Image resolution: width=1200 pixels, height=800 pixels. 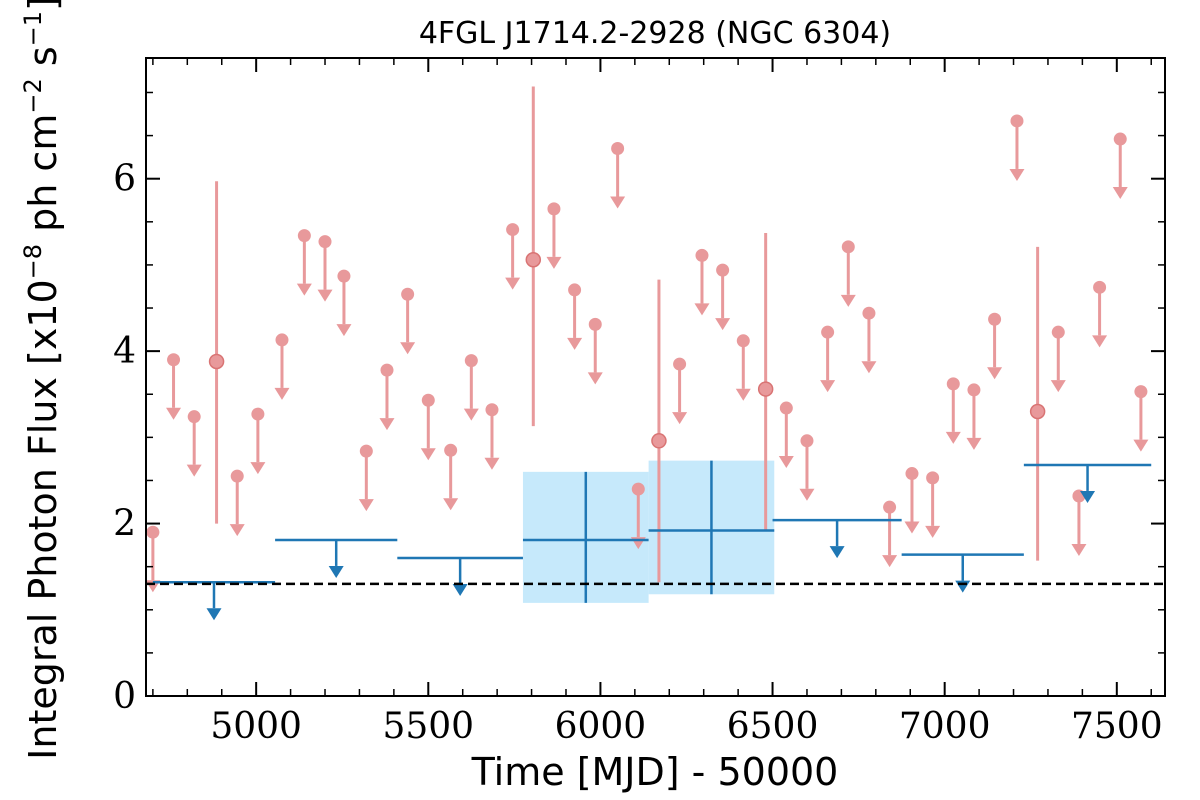 I want to click on y-axis-label-mid2: s, so click(x=43, y=62).